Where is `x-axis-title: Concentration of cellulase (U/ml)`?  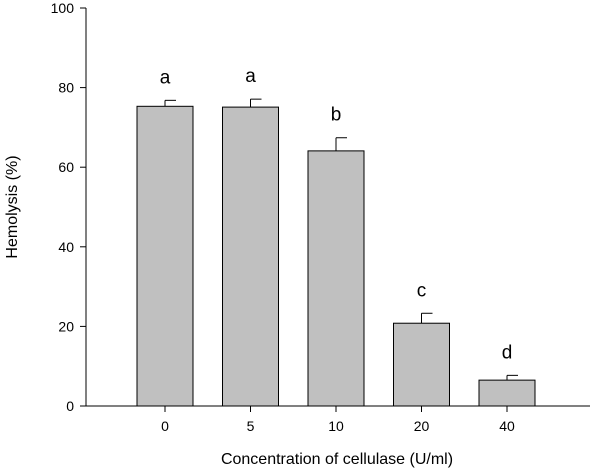 x-axis-title: Concentration of cellulase (U/ml) is located at coordinates (337, 459).